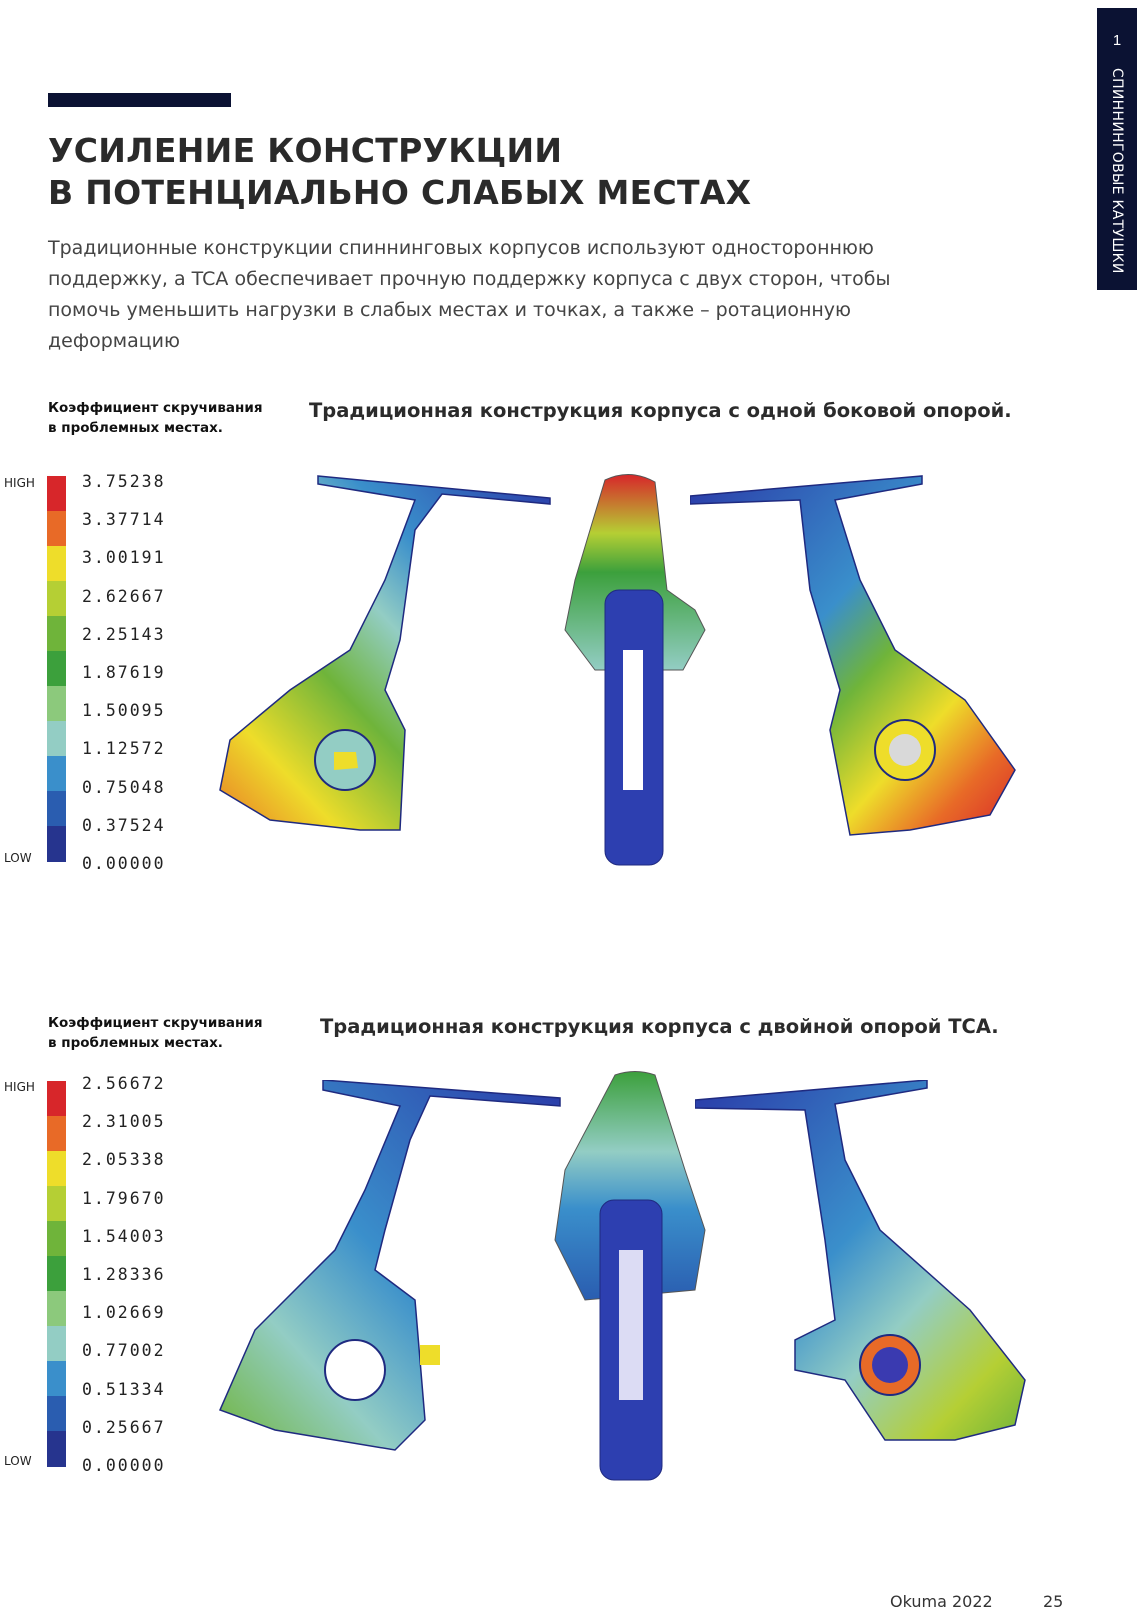 The width and height of the screenshot is (1137, 1614). Describe the element at coordinates (400, 192) in the screenshot. I see `page-title-line-2: В ПОТЕНЦИАЛЬНО СЛАБЫХ МЕСТАХ` at that location.